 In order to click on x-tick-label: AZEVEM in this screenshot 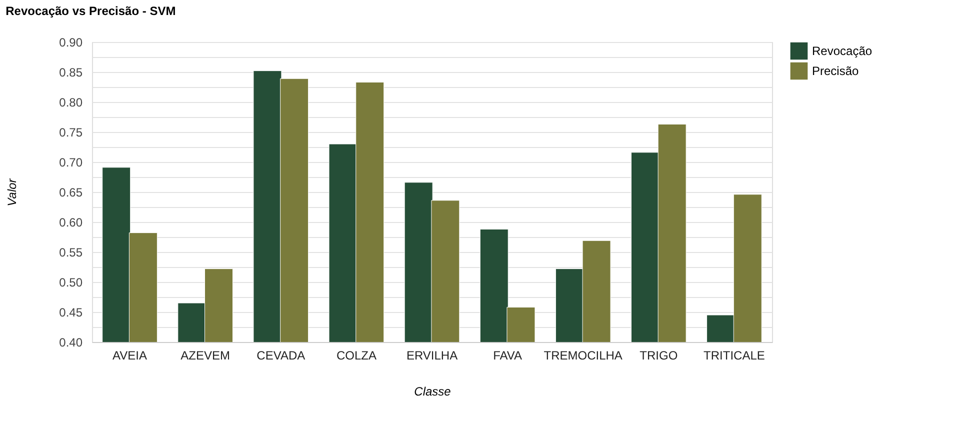, I will do `click(205, 355)`.